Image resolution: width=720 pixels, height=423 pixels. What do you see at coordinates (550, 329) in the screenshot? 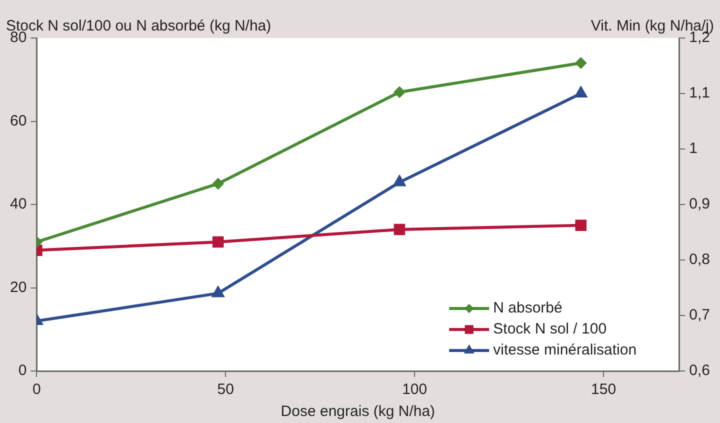
I see `legend-label: Stock N sol / 100` at bounding box center [550, 329].